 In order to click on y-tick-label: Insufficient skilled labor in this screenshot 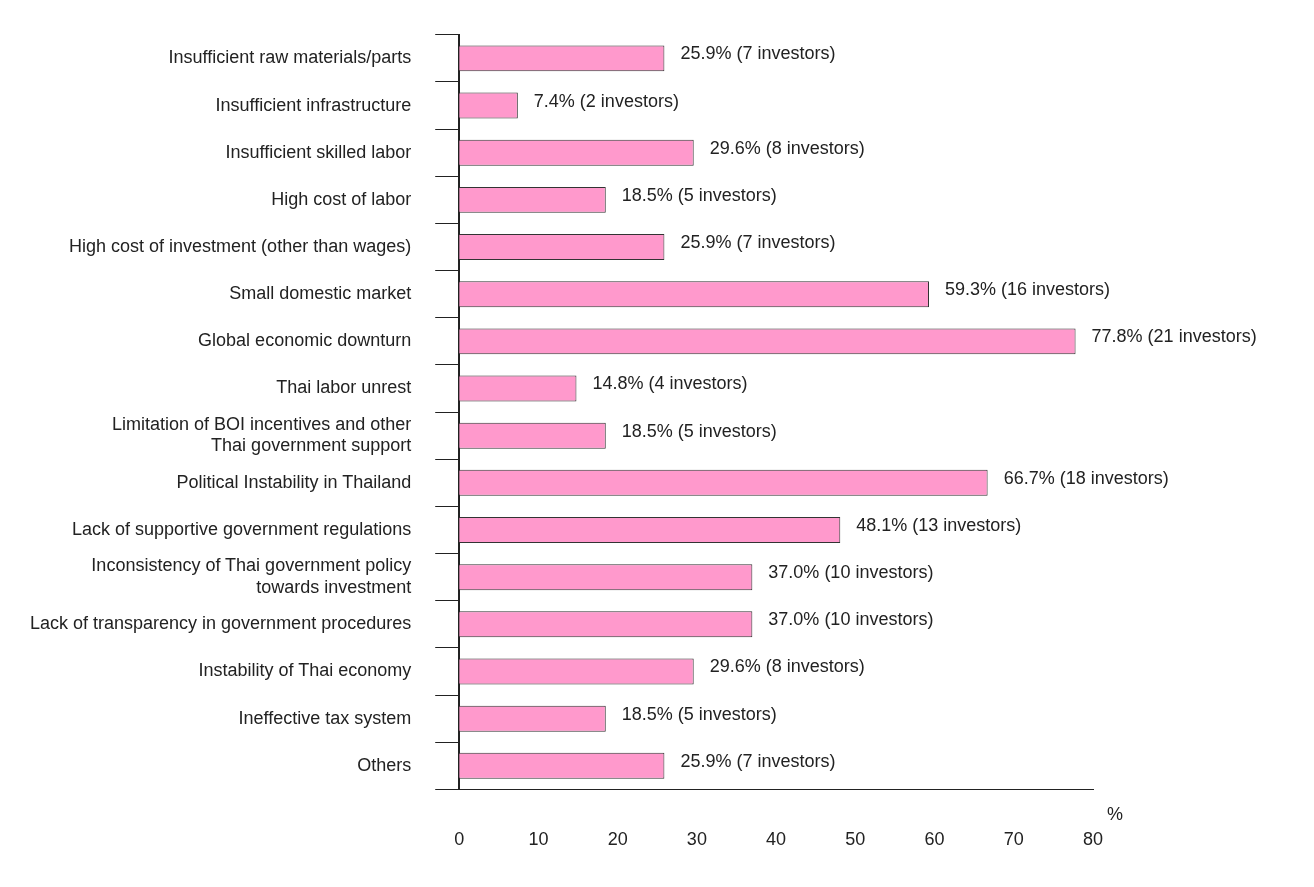, I will do `click(318, 151)`.